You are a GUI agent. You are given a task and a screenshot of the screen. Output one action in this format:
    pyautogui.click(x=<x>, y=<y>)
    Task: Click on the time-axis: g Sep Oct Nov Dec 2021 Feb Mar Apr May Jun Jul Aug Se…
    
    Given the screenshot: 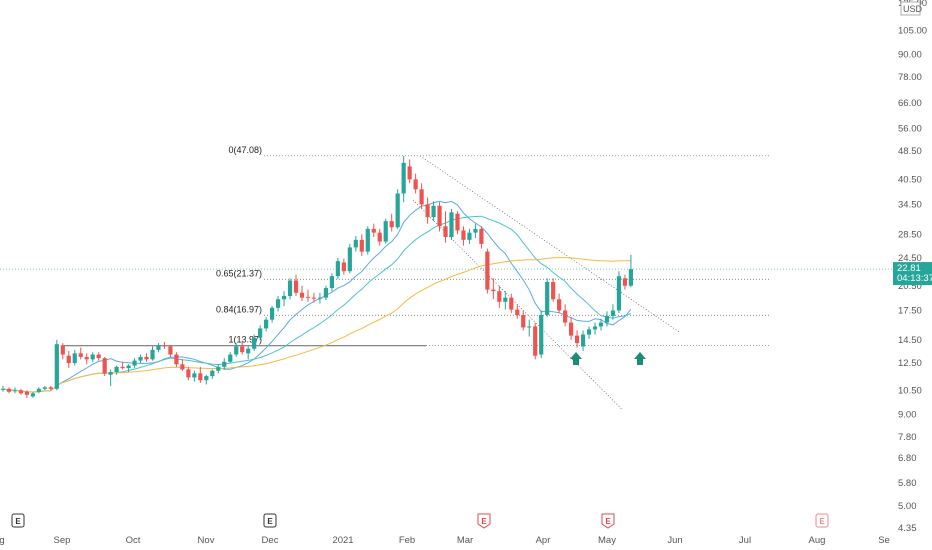 What is the action you would take?
    pyautogui.click(x=445, y=529)
    